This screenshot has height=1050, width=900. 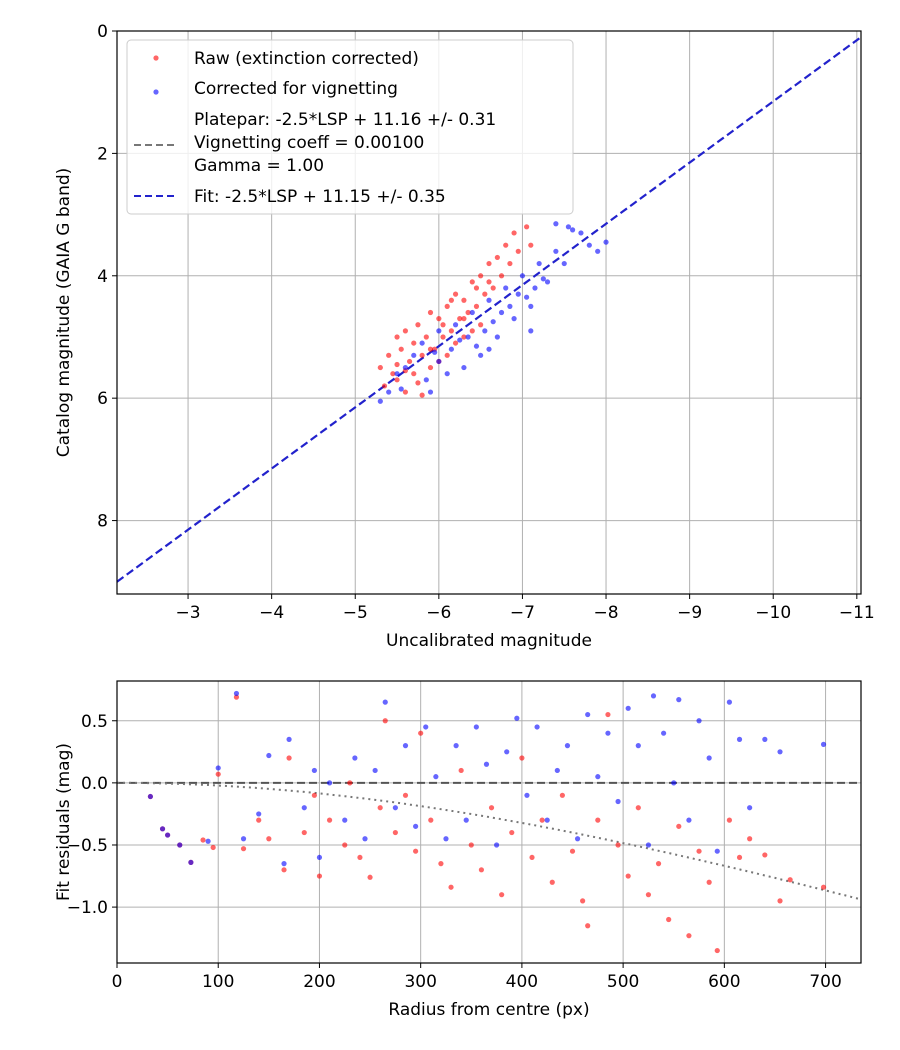 What do you see at coordinates (102, 154) in the screenshot?
I see `y-tick-label: 2` at bounding box center [102, 154].